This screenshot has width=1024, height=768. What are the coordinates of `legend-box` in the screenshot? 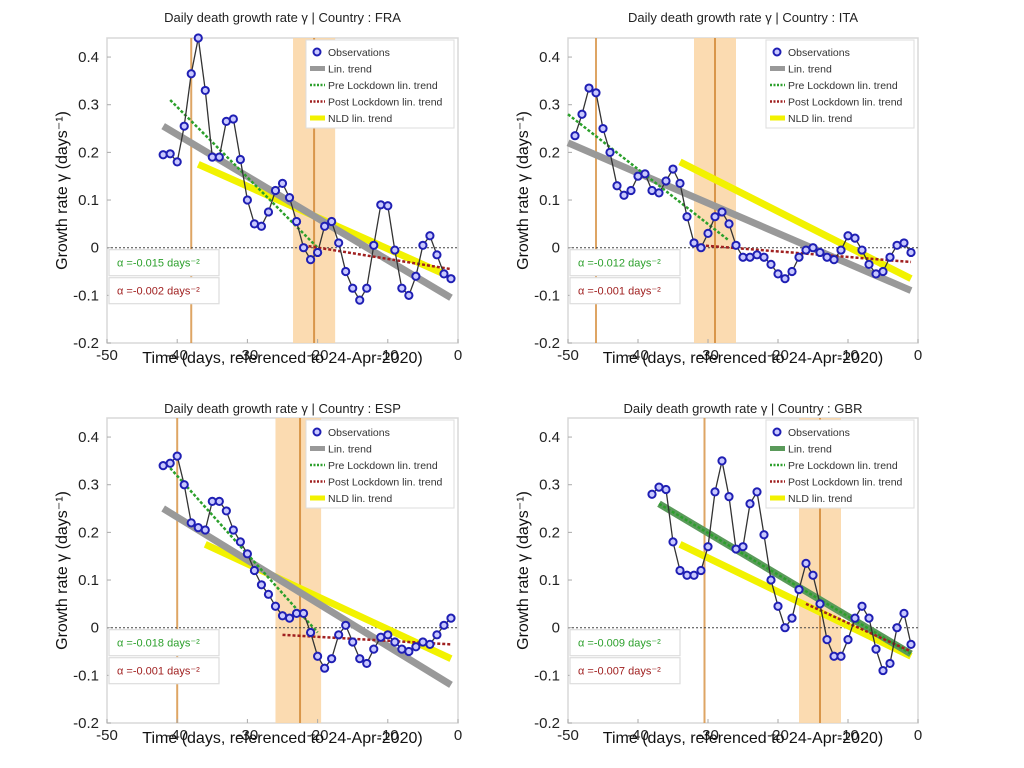 It's located at (840, 464).